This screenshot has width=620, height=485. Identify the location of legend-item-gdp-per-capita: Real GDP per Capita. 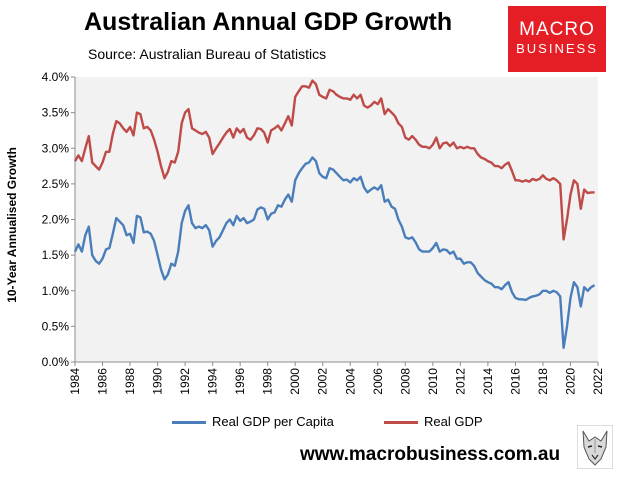
(253, 421).